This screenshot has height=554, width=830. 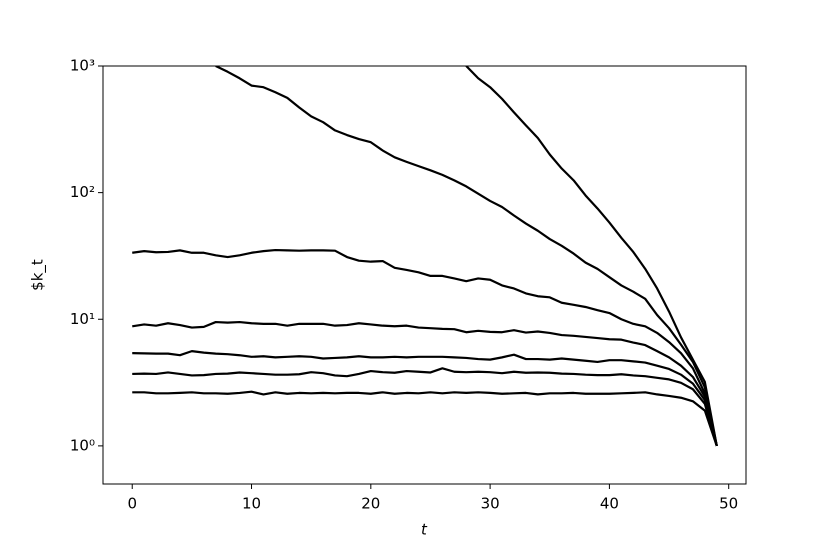 I want to click on y-tick-label: 10³, so click(x=82, y=66).